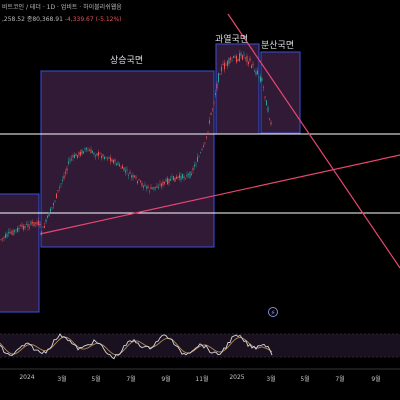  What do you see at coordinates (273, 312) in the screenshot?
I see `lightning-alert-icon: ⚡` at bounding box center [273, 312].